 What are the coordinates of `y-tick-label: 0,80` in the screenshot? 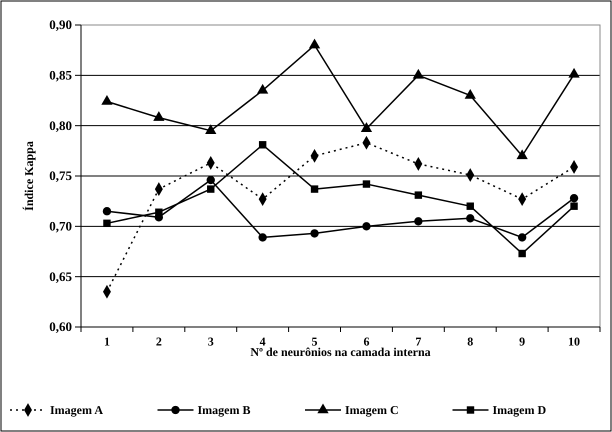 It's located at (60, 125).